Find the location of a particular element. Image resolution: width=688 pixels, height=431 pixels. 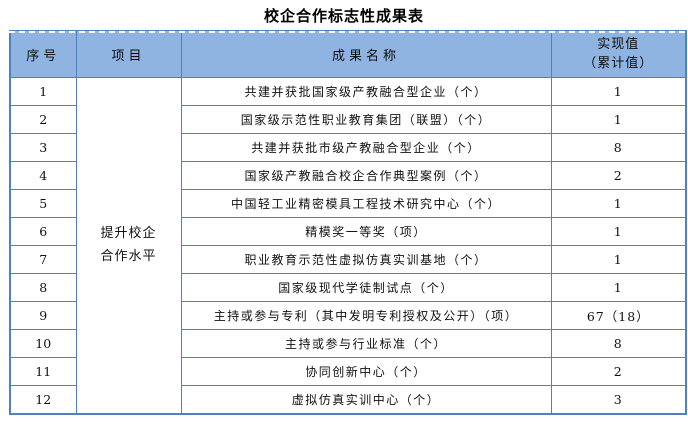

table-row: 9 主持或参与专利（其中发明专利授权及公开）（项） 67（18） is located at coordinates (348, 315).